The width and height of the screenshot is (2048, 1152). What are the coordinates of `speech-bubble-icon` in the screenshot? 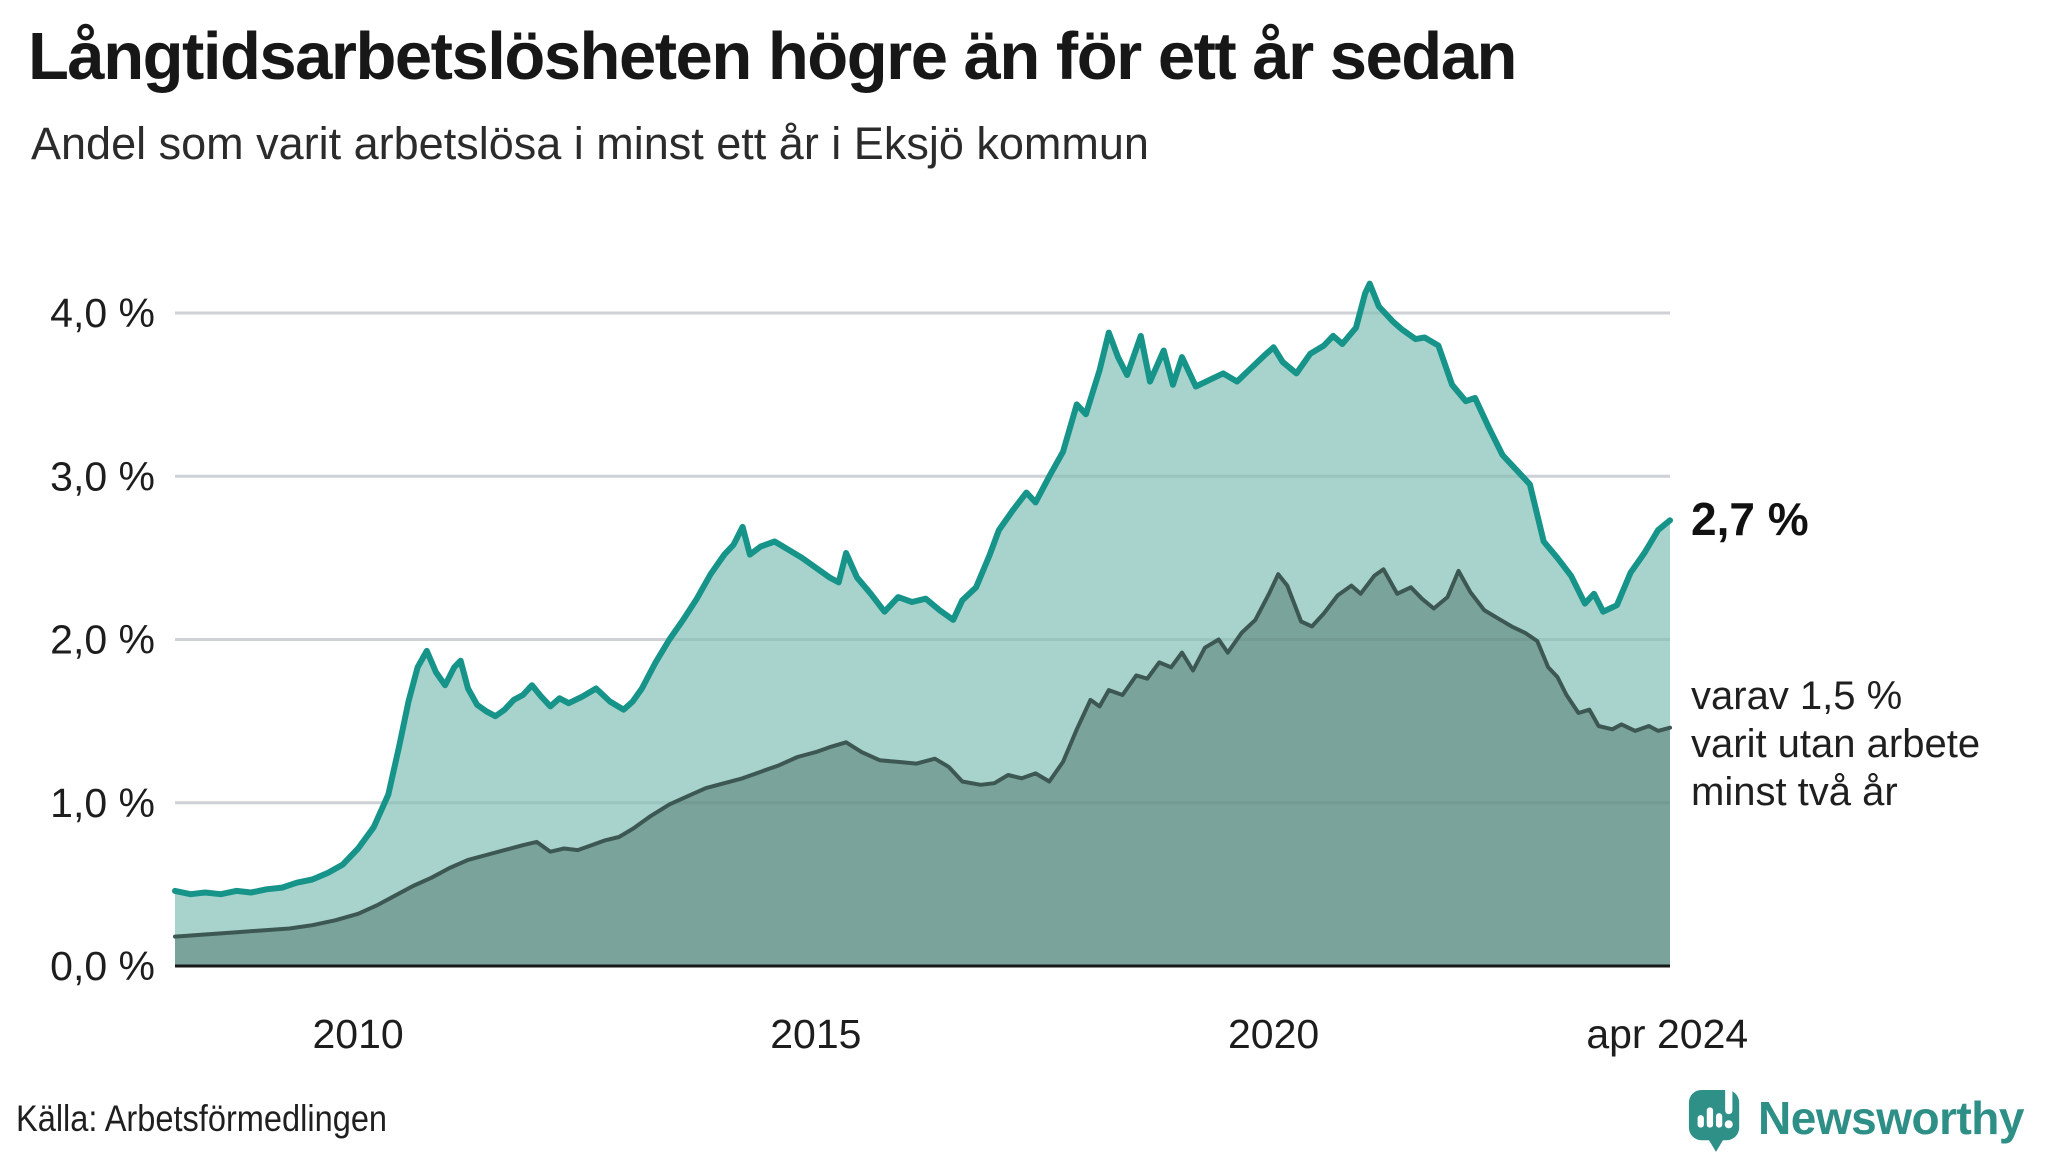 It's located at (1714, 1117).